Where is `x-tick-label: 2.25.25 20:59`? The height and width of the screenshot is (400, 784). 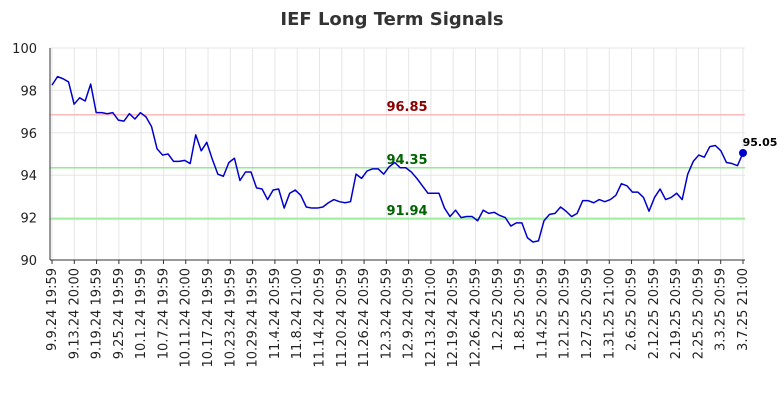 x-tick-label: 2.25.25 20:59 is located at coordinates (698, 313).